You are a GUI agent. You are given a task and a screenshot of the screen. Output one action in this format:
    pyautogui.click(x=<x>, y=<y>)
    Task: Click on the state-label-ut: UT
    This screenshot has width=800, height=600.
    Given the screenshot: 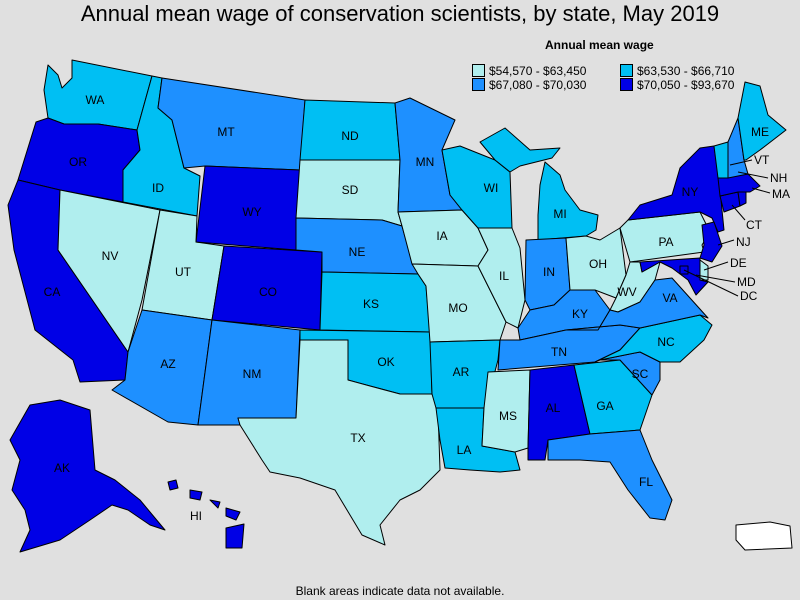 What is the action you would take?
    pyautogui.click(x=183, y=272)
    